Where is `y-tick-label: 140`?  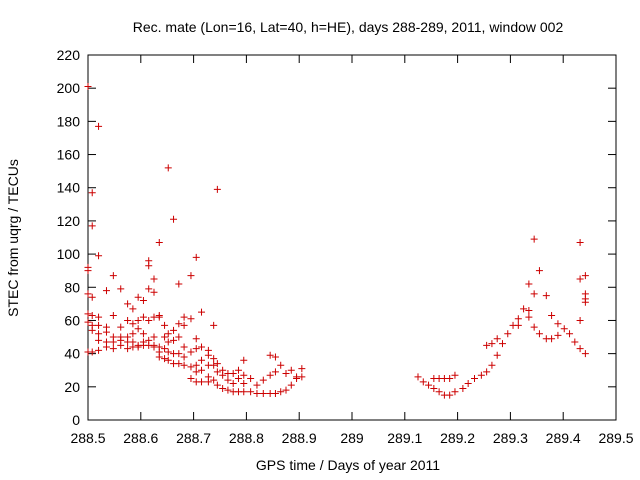
y-tick-label: 140 is located at coordinates (69, 188).